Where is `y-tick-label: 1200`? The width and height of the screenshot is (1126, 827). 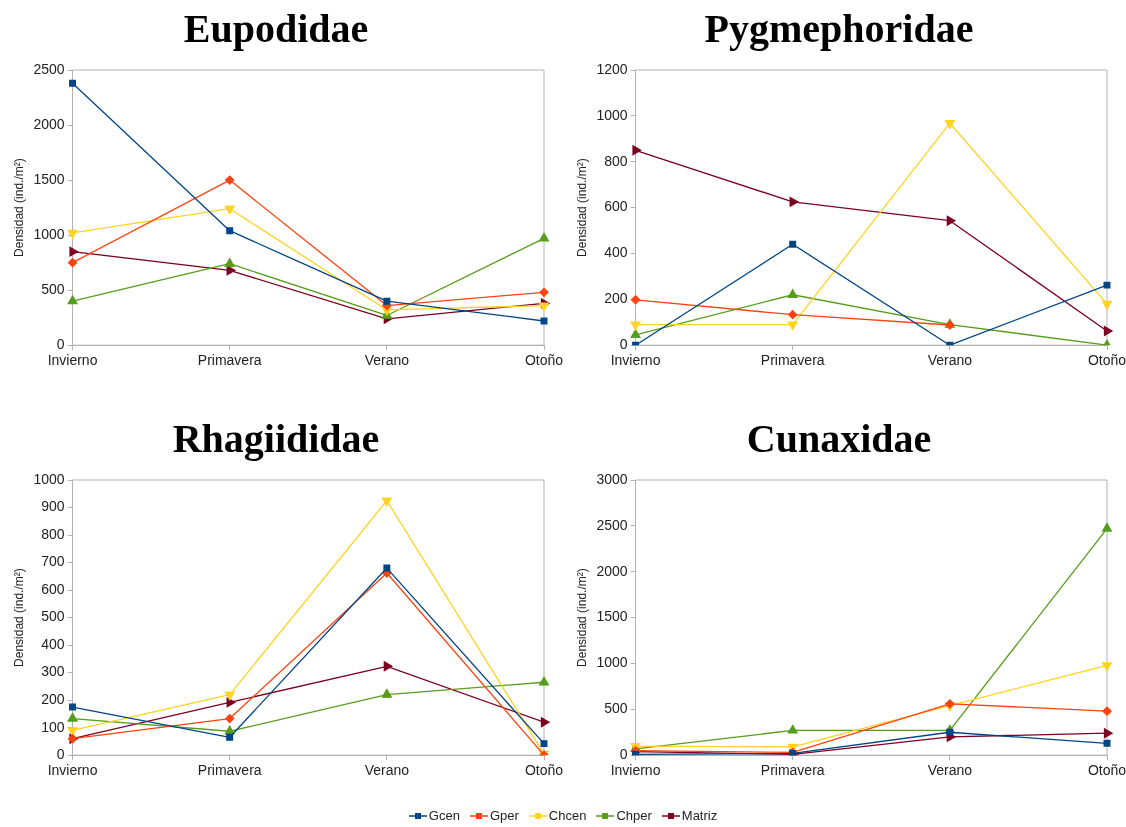 y-tick-label: 1200 is located at coordinates (612, 68).